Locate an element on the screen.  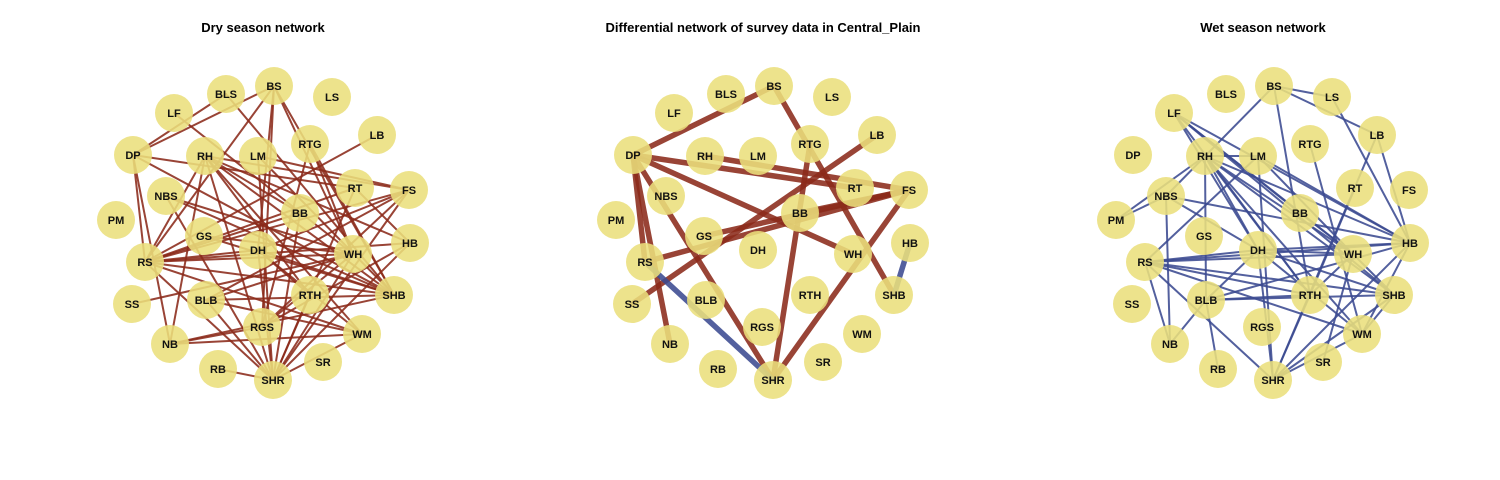
edge-lm-rs is located at coordinates (1201, 209).